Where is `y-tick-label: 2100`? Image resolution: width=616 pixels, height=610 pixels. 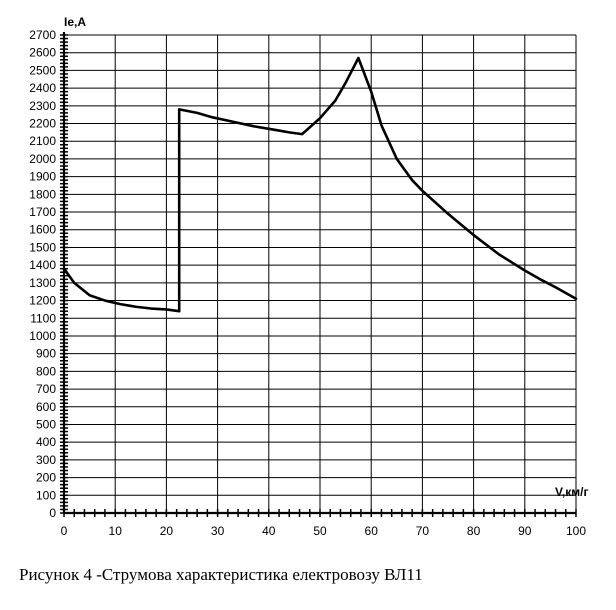
y-tick-label: 2100 is located at coordinates (42, 141).